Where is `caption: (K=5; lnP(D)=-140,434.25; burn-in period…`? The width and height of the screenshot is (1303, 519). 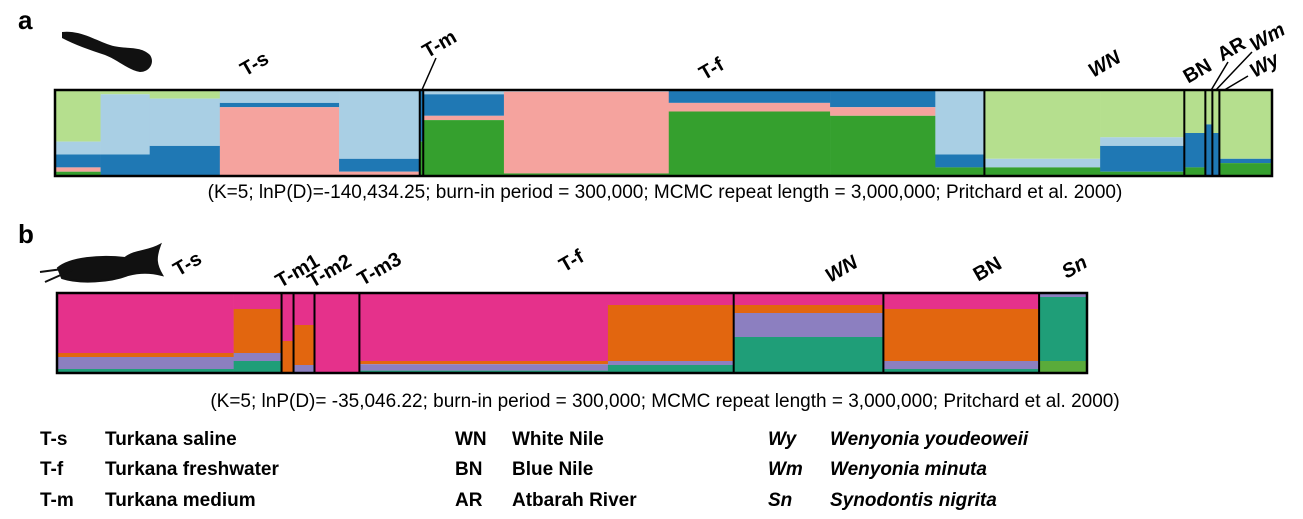 caption: (K=5; lnP(D)=-140,434.25; burn-in period… is located at coordinates (665, 192).